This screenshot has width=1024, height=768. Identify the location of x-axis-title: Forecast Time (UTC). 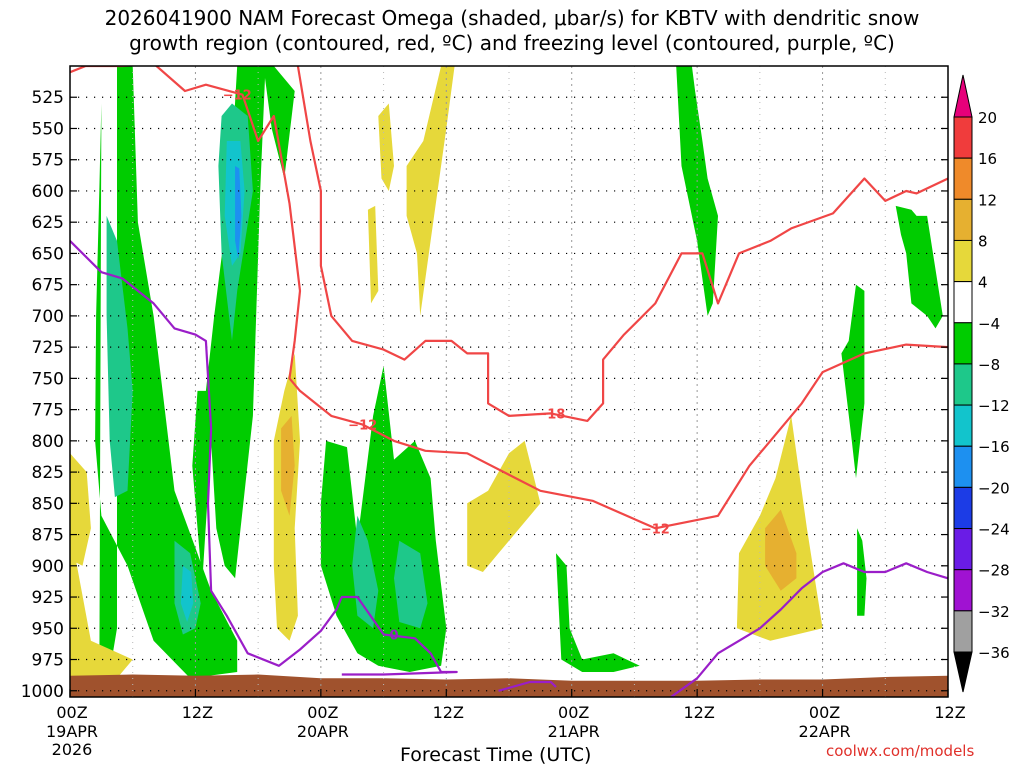
(496, 755).